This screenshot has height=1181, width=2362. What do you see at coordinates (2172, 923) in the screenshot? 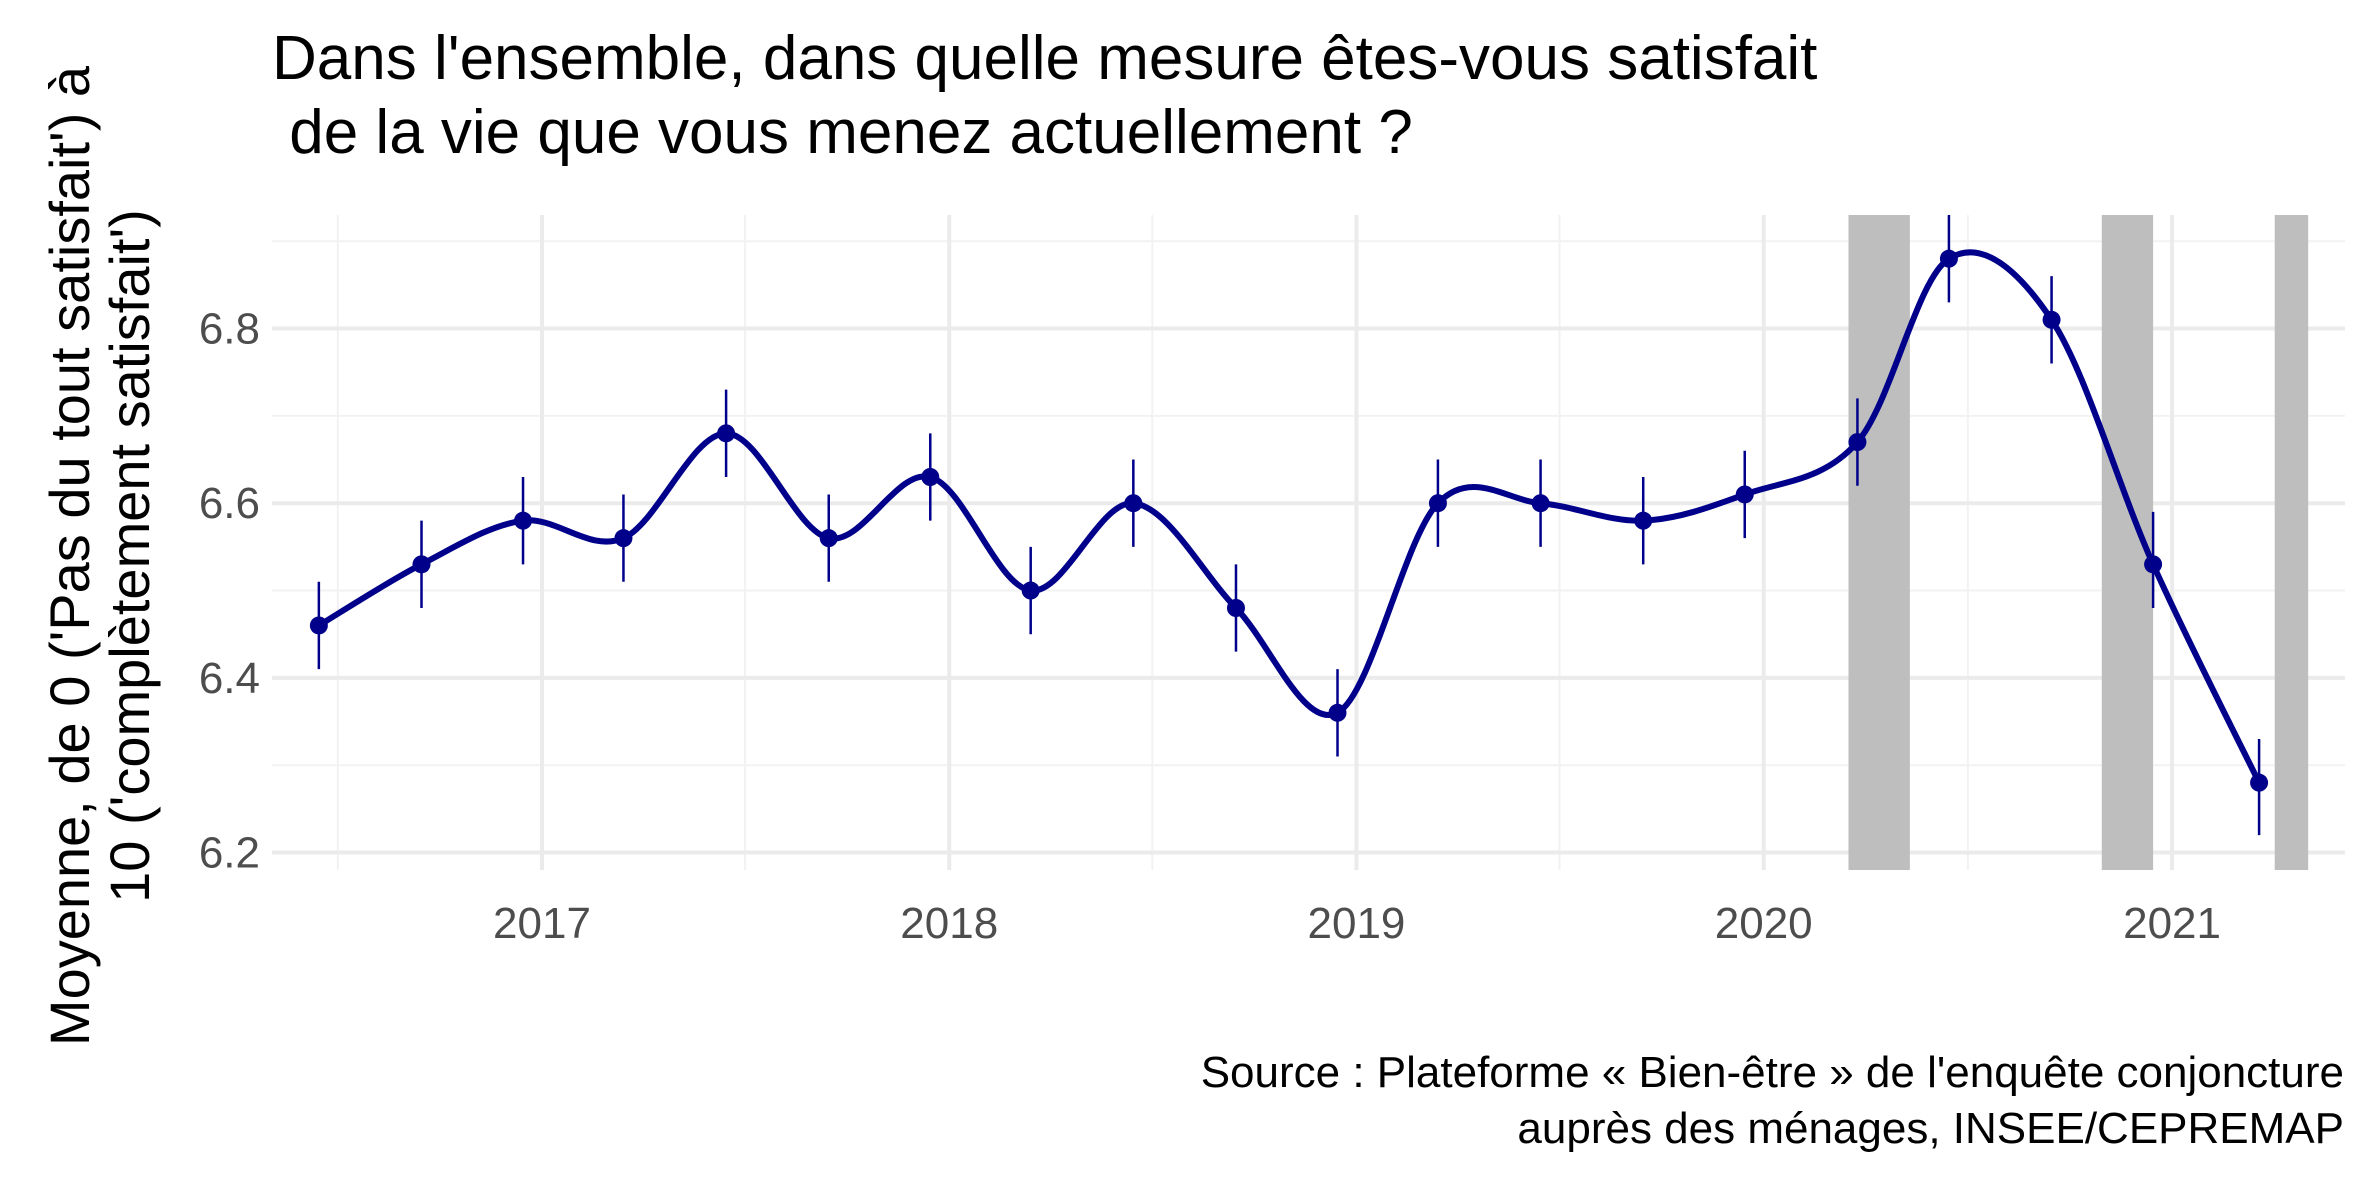
I see `x-tick-label: 2021` at bounding box center [2172, 923].